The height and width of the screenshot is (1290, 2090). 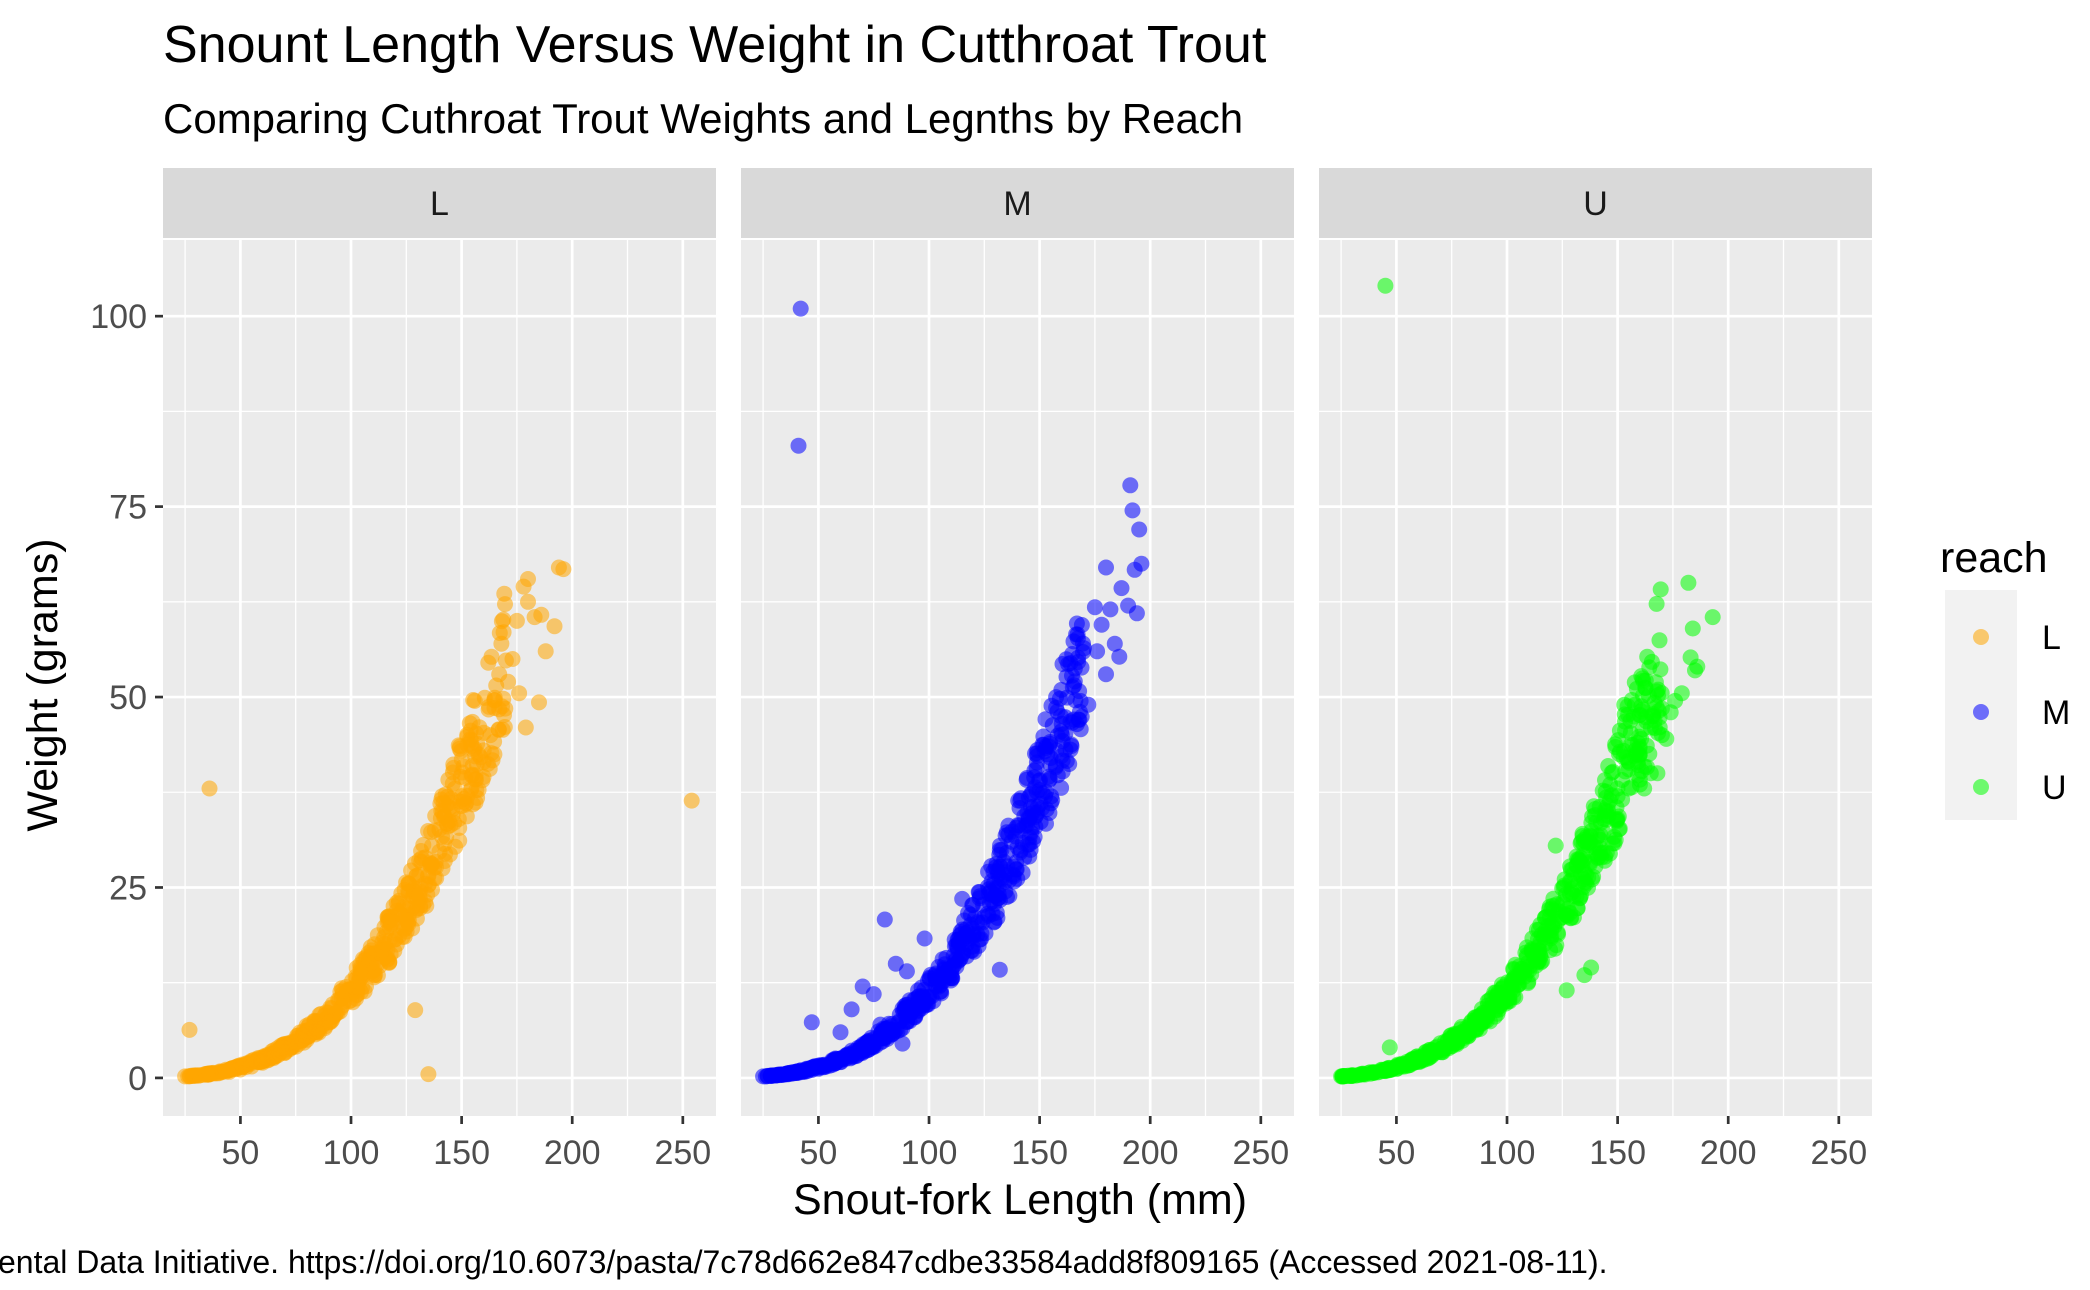 I want to click on y-tick-label: 50, so click(x=128, y=698).